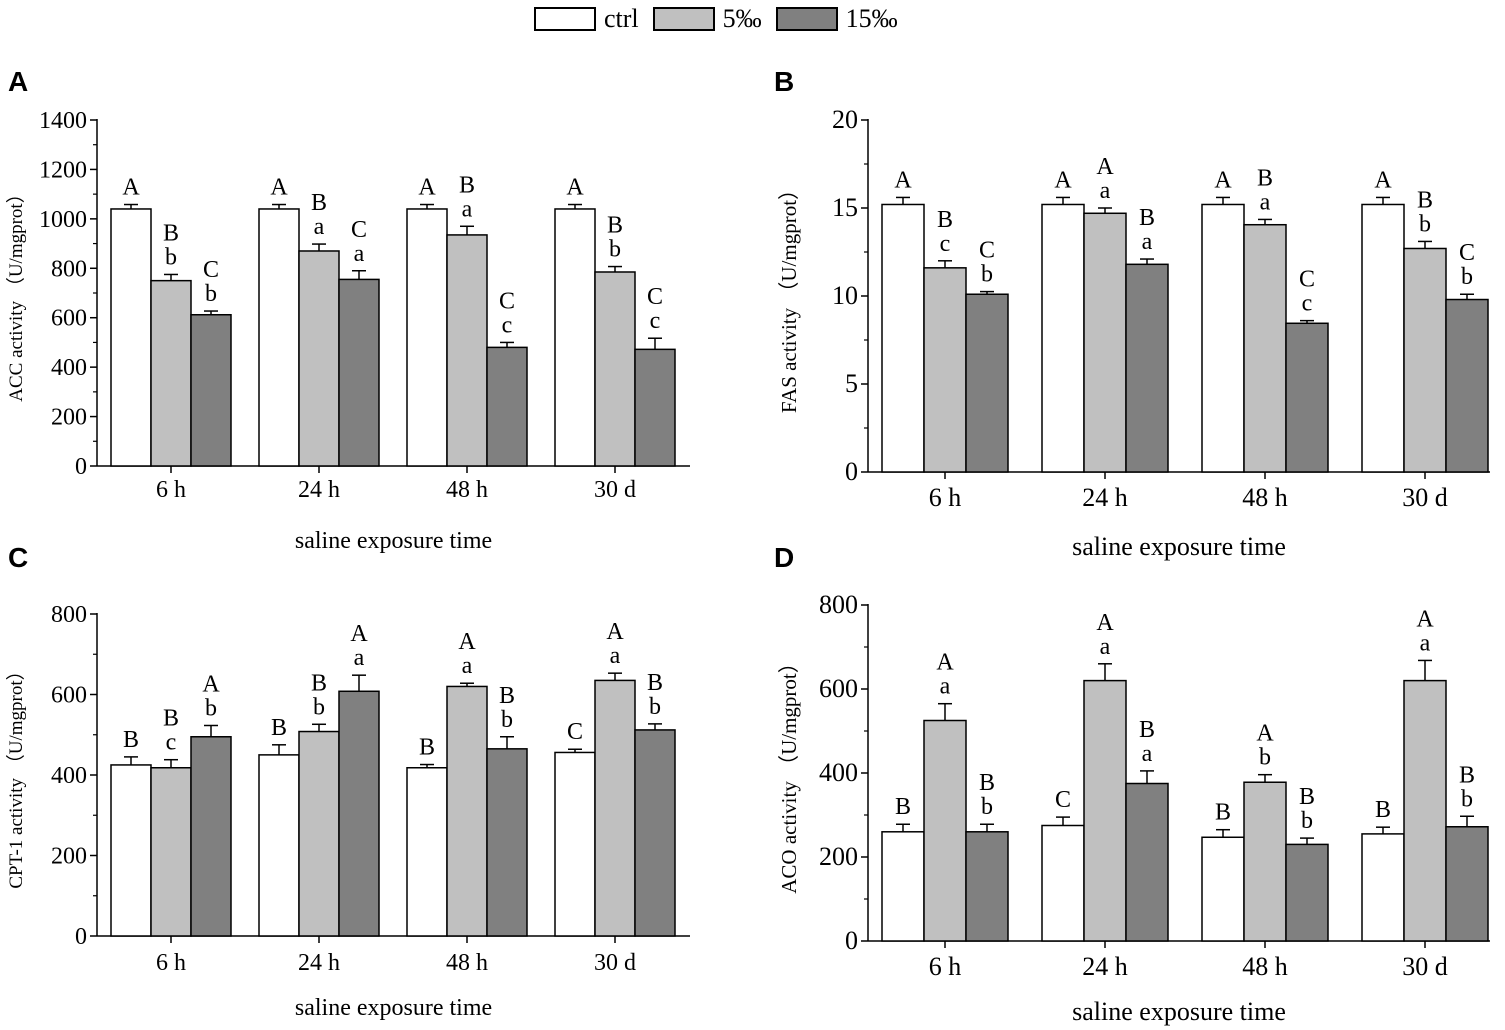 This screenshot has height=1030, width=1505. I want to click on panel-a-significance-label: B, so click(171, 233).